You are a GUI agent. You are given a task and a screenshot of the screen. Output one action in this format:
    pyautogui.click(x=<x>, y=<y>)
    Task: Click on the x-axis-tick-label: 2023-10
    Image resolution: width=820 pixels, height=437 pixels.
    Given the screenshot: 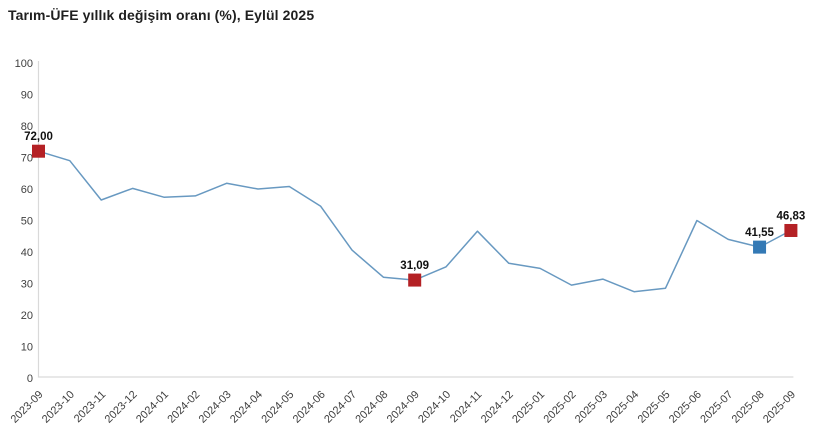 What is the action you would take?
    pyautogui.click(x=58, y=407)
    